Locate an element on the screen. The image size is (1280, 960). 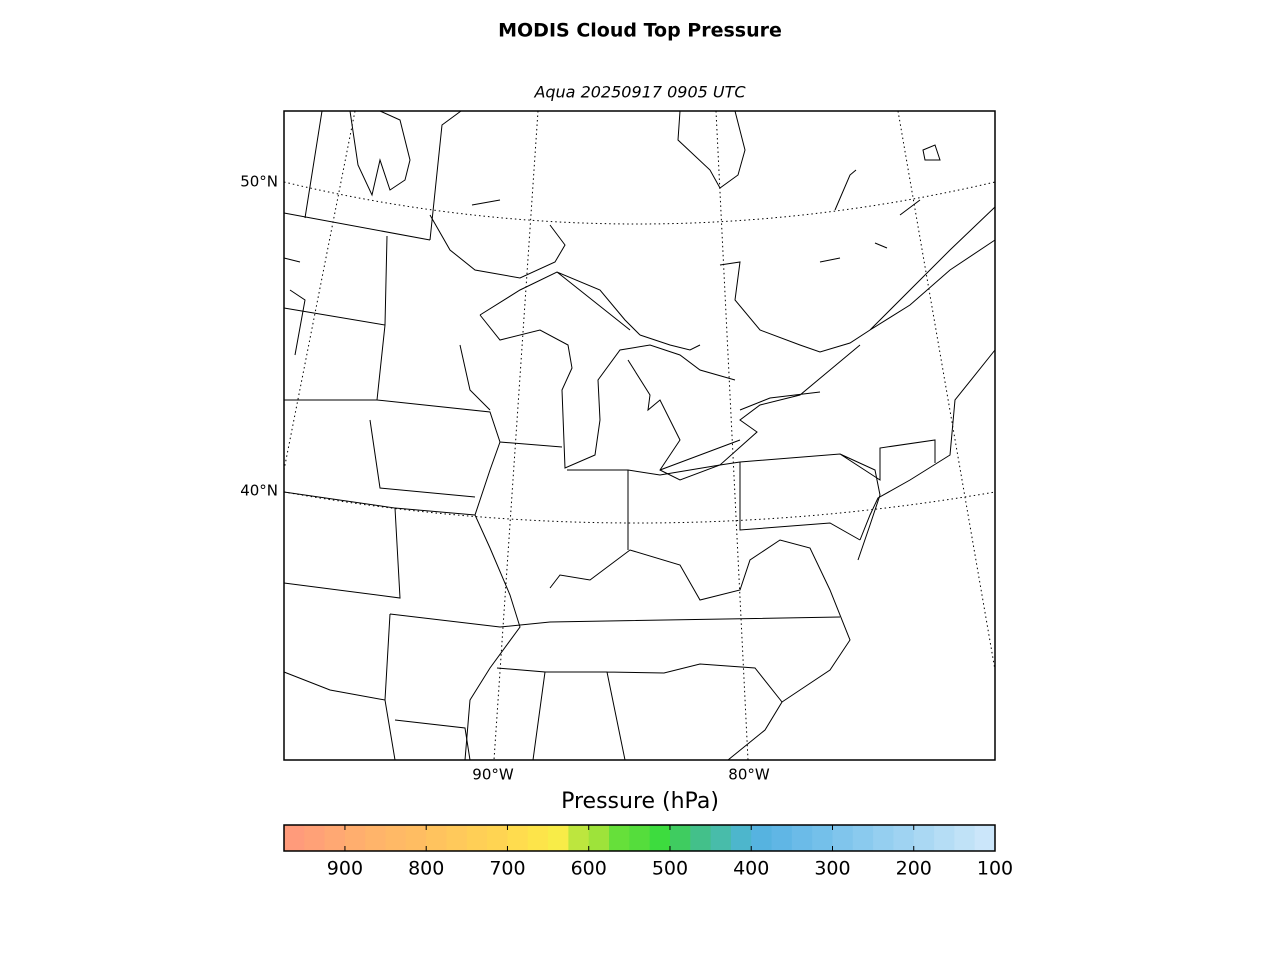
tick-label: 800 is located at coordinates (426, 869).